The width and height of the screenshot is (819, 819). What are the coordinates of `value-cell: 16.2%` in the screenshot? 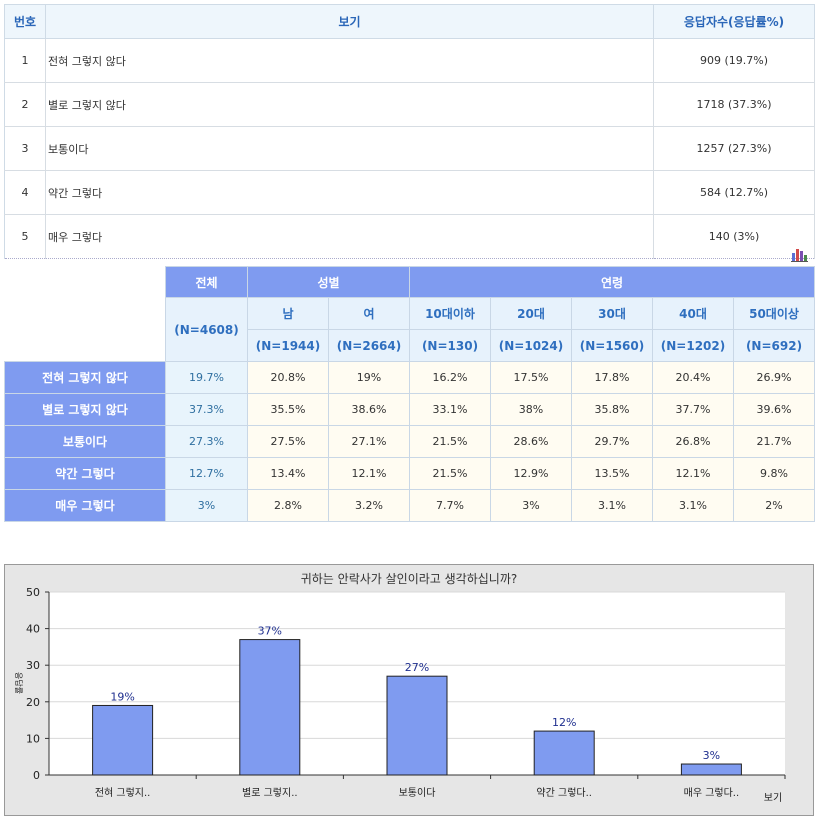 It's located at (450, 377).